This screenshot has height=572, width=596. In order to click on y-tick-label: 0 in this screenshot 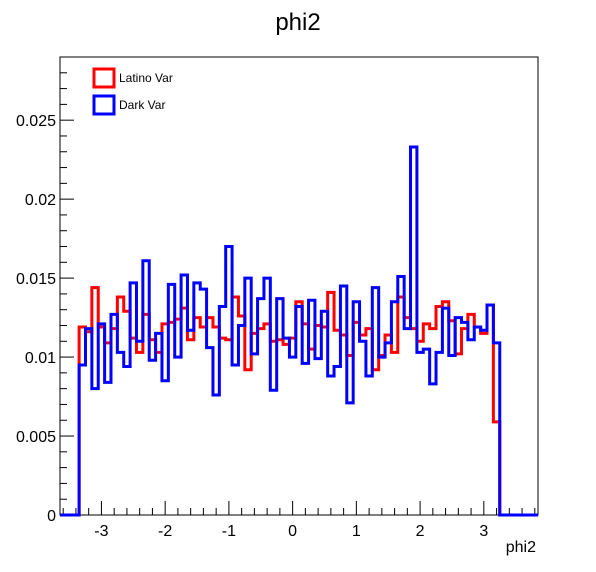, I will do `click(51, 516)`.